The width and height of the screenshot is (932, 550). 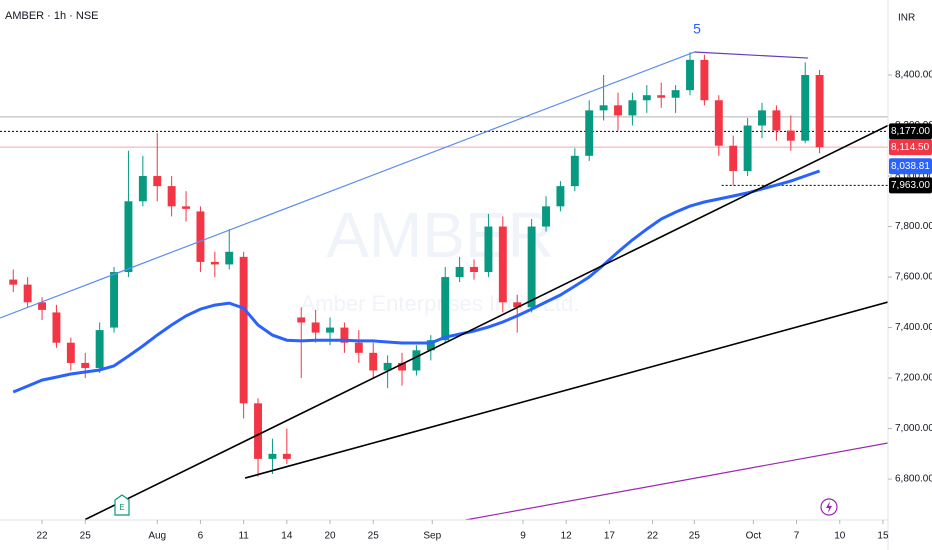 I want to click on watermark-subtitle: Amber Enterprises India Ltd., so click(x=440, y=303).